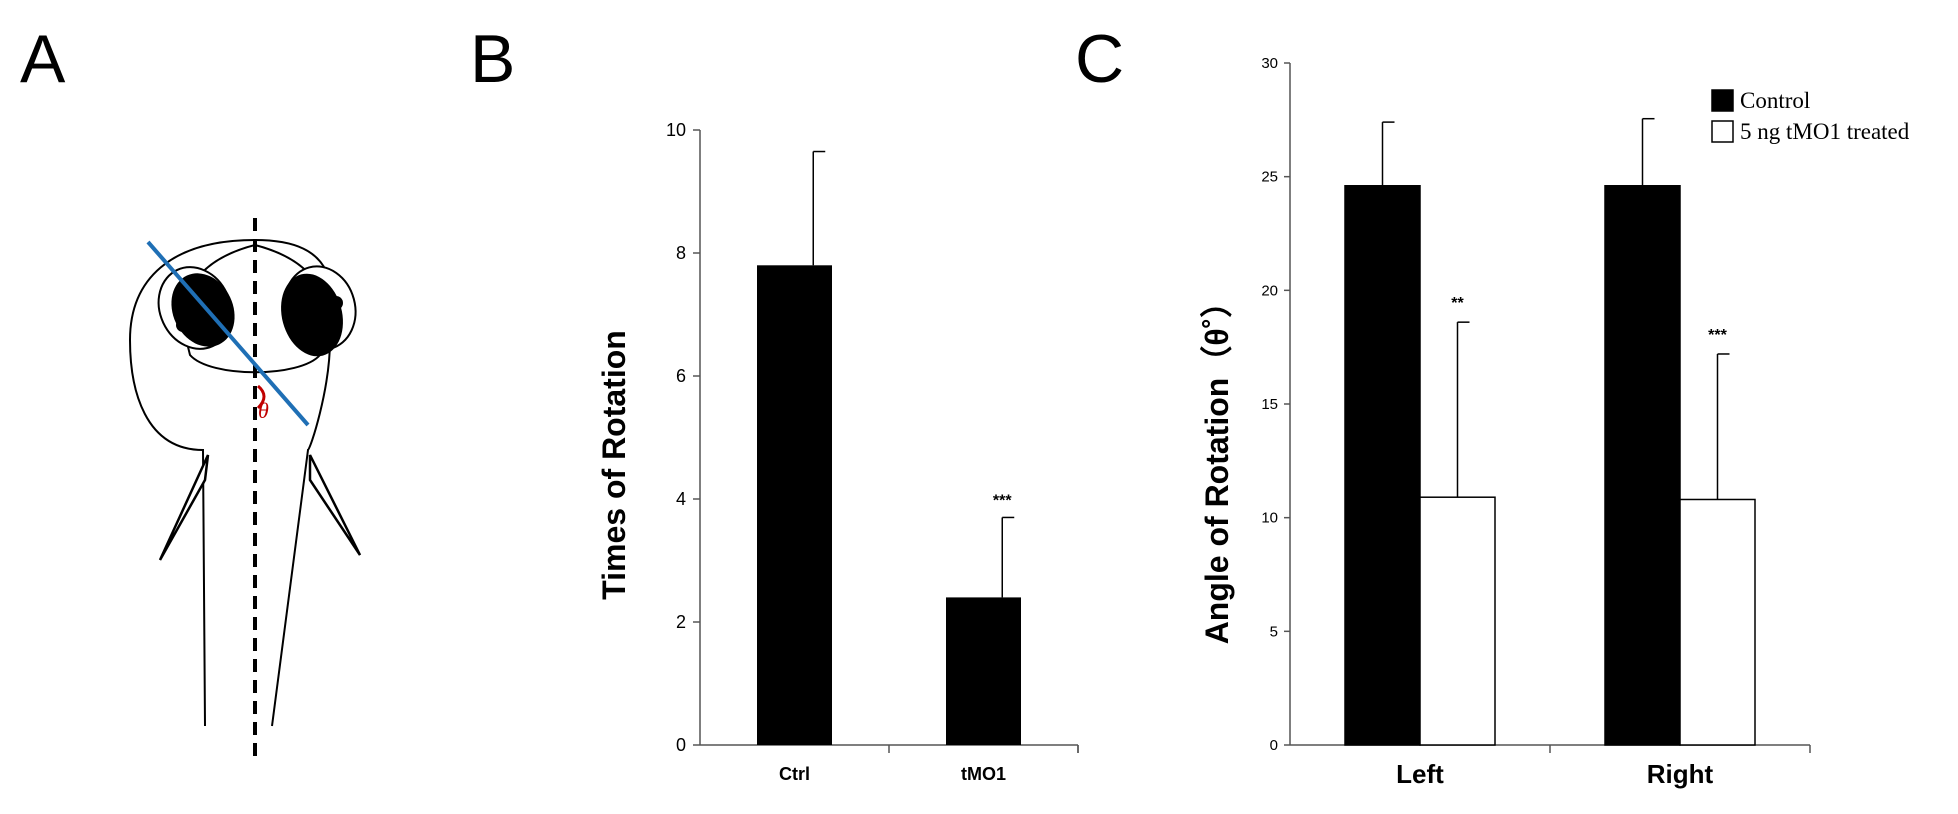 The width and height of the screenshot is (1958, 814). I want to click on chart-b-bar-tmo1, so click(983, 671).